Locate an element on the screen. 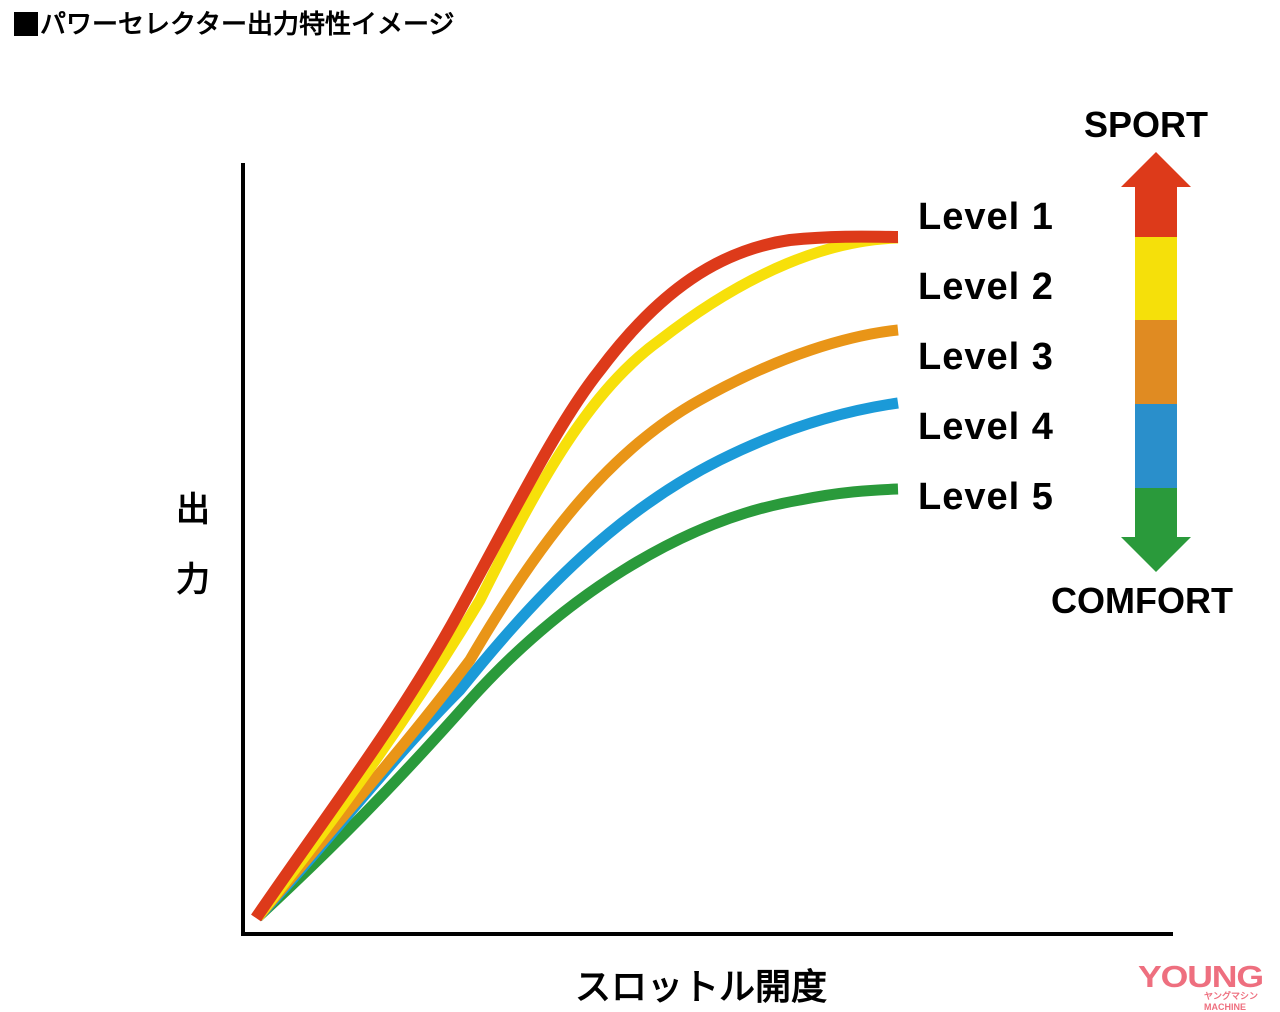 Image resolution: width=1280 pixels, height=1012 pixels. level-2-label: Level 2 is located at coordinates (986, 287).